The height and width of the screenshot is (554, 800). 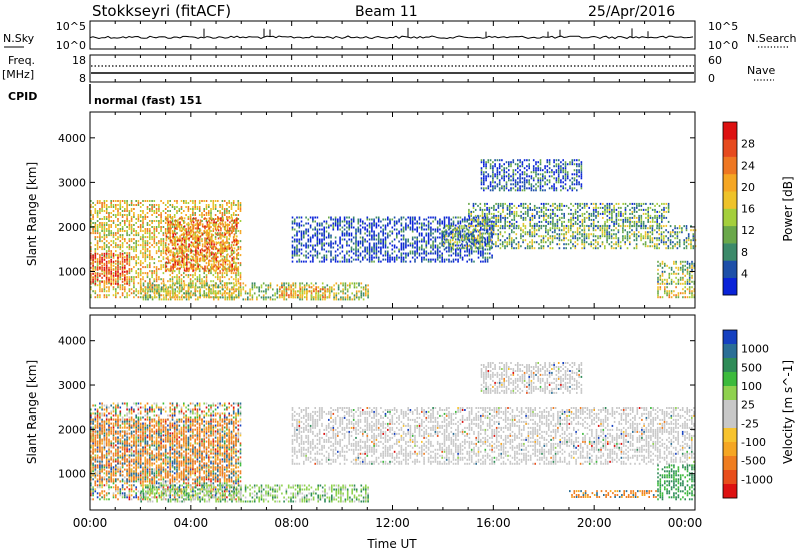 I want to click on nsky-spikes, so click(x=426, y=32).